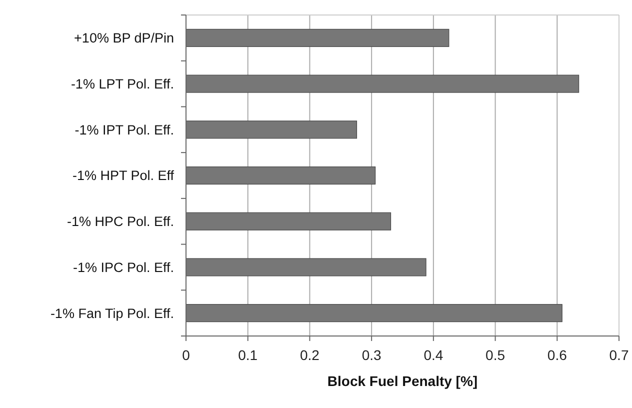 The width and height of the screenshot is (632, 408). I want to click on y-tick-label: -1% LPT Pol. Eff., so click(122, 84).